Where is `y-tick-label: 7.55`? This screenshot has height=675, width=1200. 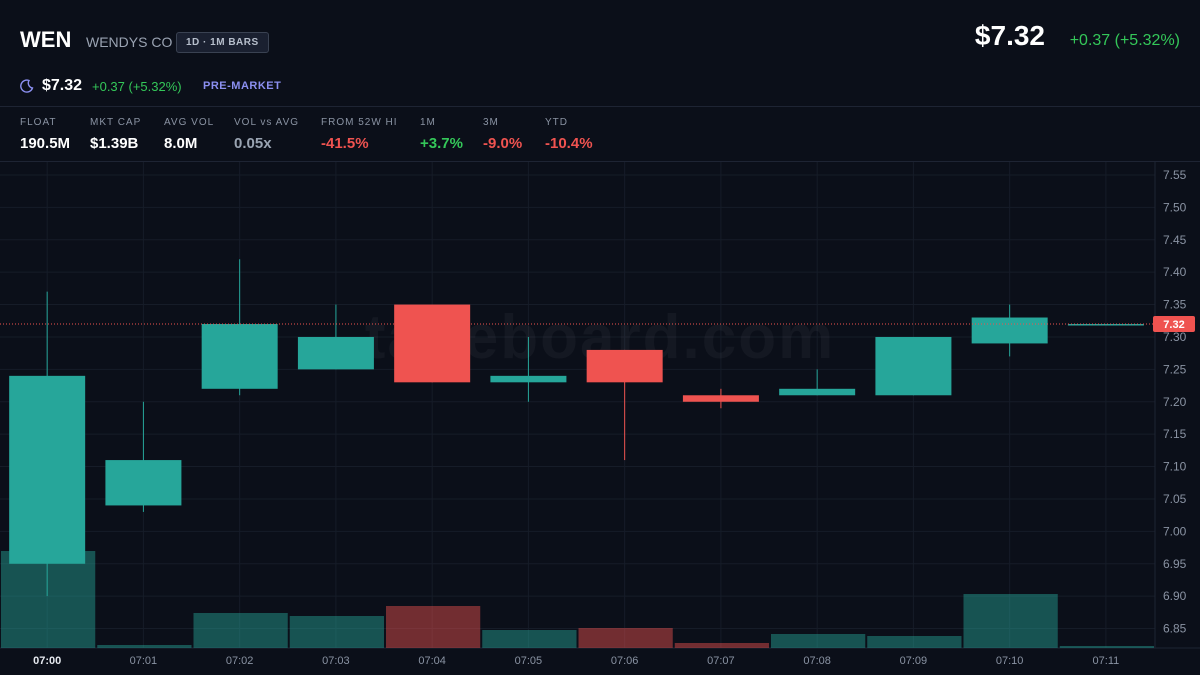
y-tick-label: 7.55 is located at coordinates (1175, 175).